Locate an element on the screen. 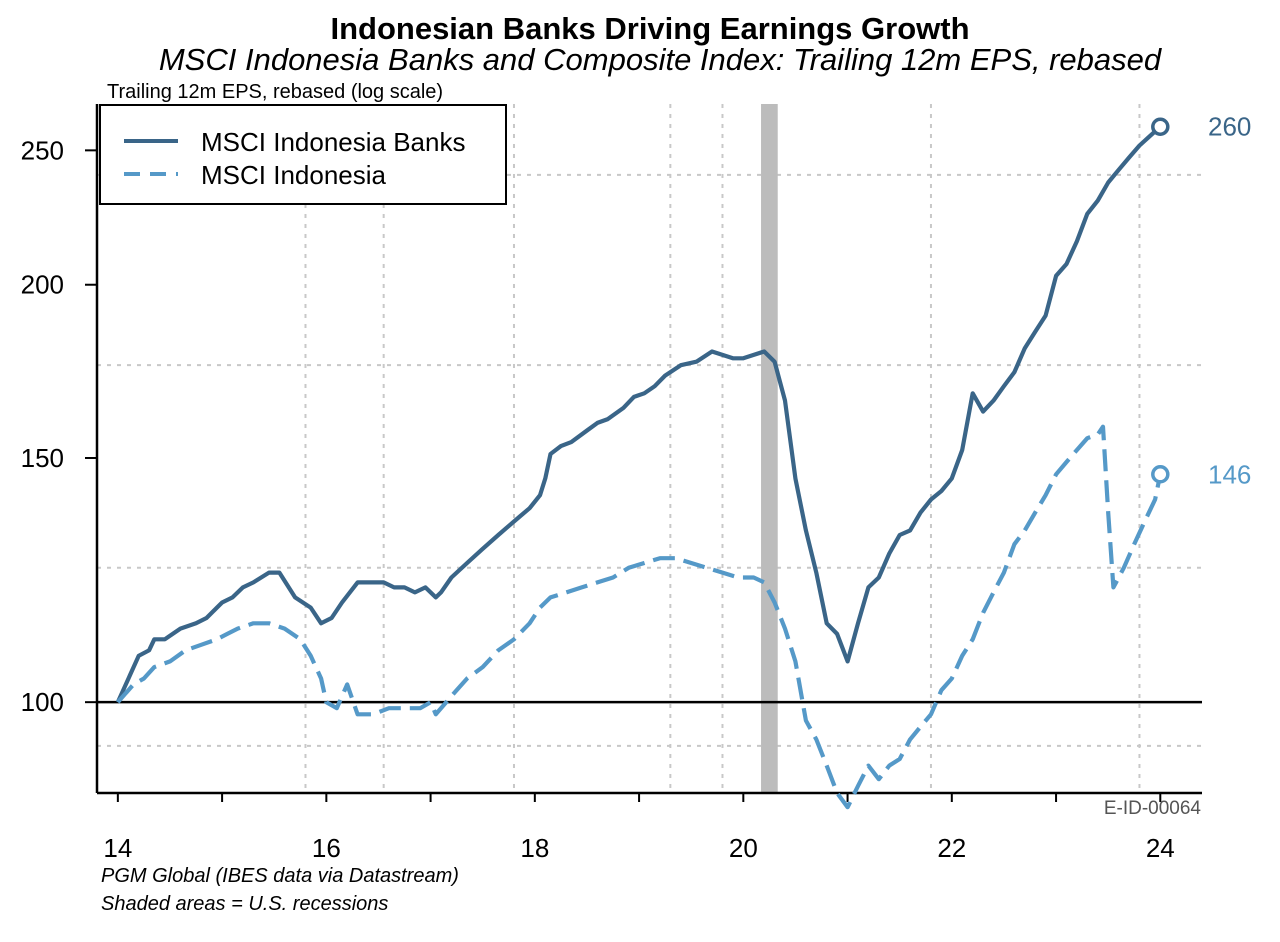  y-tick-label: 100 is located at coordinates (42, 702).